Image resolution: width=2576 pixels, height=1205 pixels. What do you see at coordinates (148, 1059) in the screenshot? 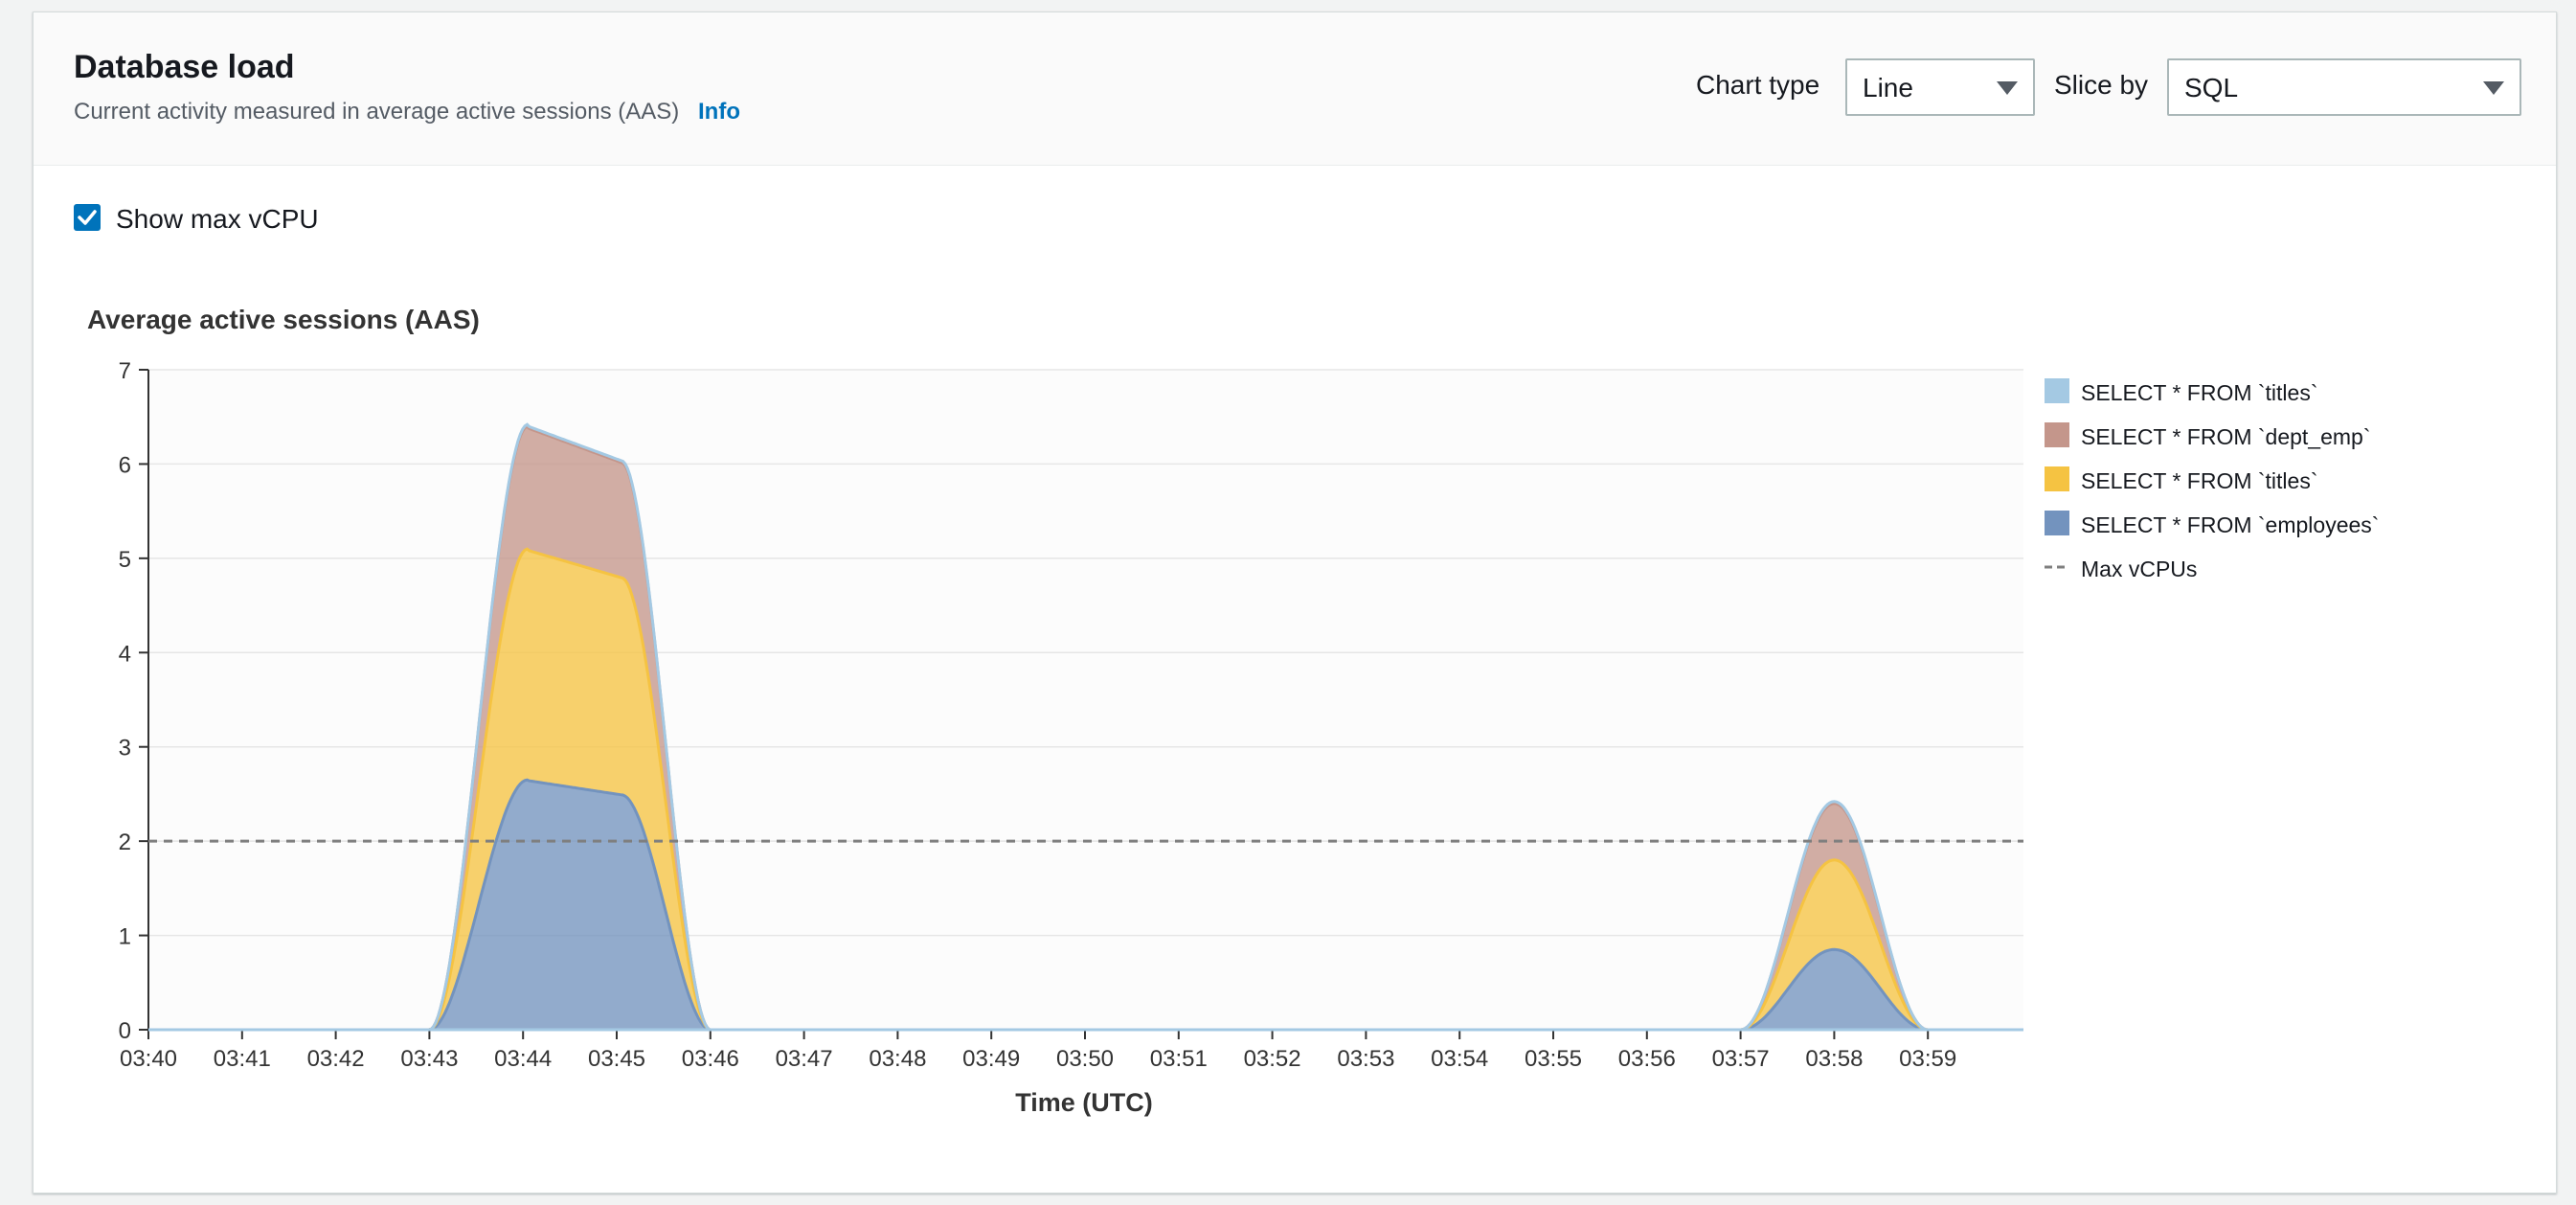
I see `x-tick-label: 03:40` at bounding box center [148, 1059].